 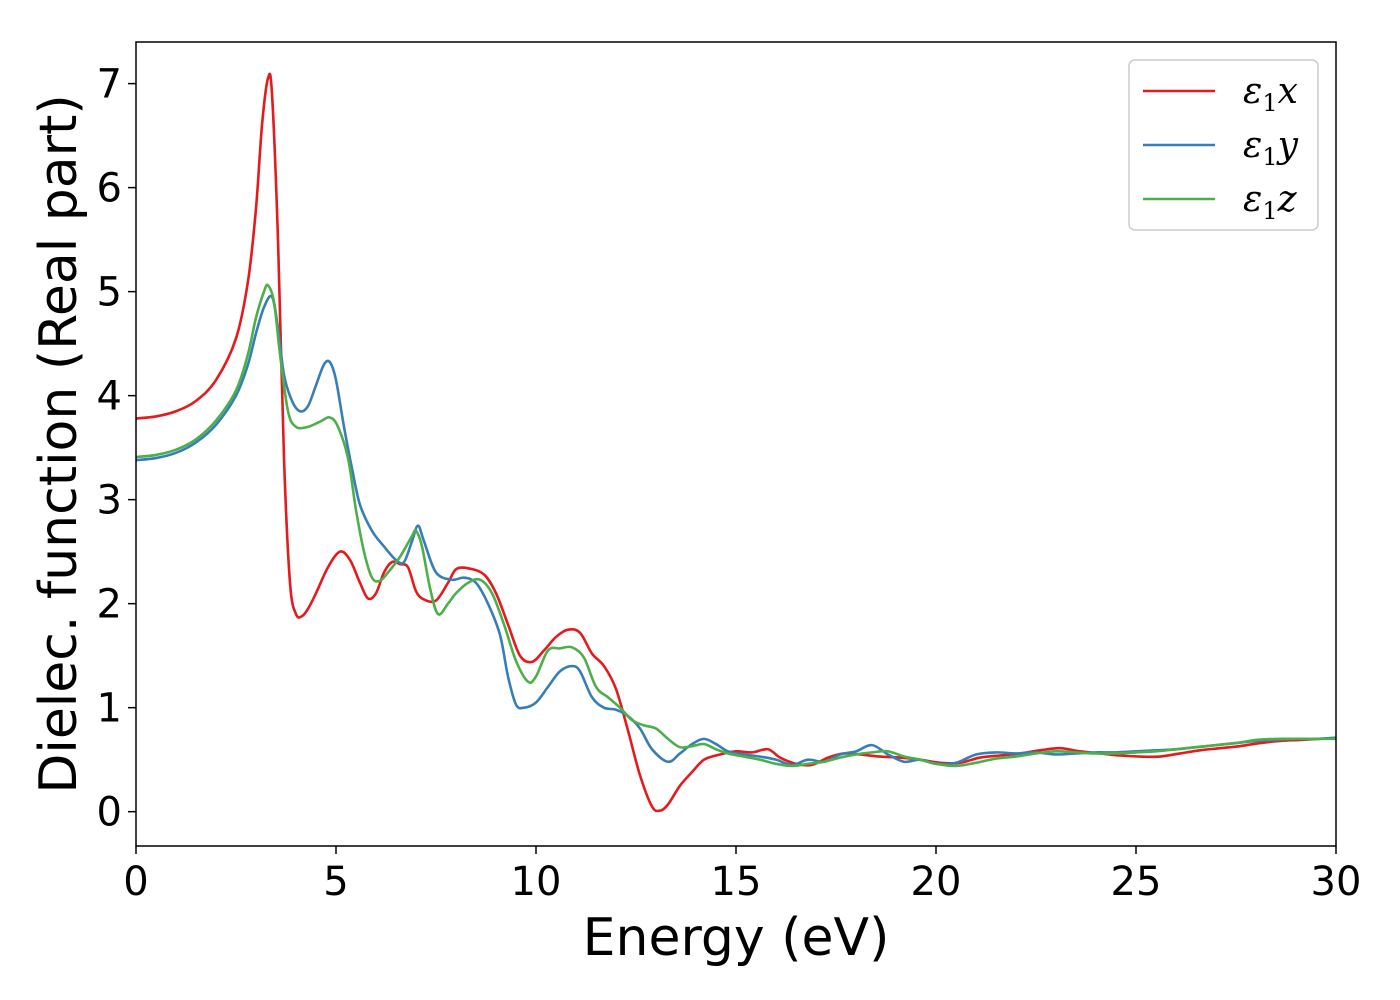 I want to click on x-tick-label: 15, so click(x=736, y=882).